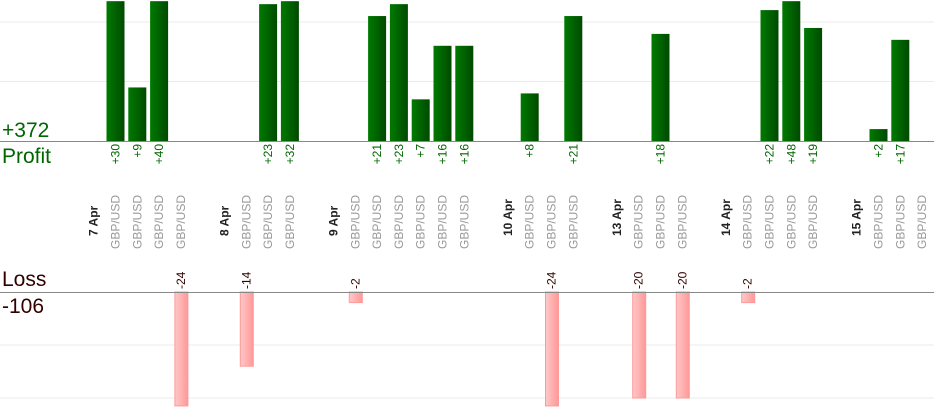 The width and height of the screenshot is (934, 420). What do you see at coordinates (225, 220) in the screenshot?
I see `date-label: 8 Apr` at bounding box center [225, 220].